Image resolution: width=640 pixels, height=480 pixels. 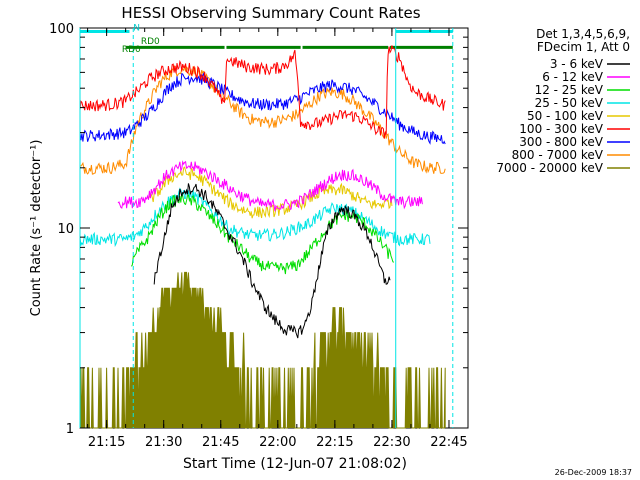 What do you see at coordinates (583, 47) in the screenshot?
I see `legend-header: FDecim 1, Att 0` at bounding box center [583, 47].